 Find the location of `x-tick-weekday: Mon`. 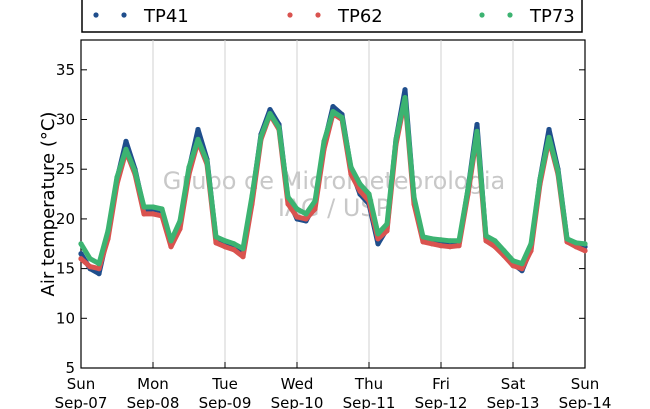

x-tick-weekday: Mon is located at coordinates (153, 384).